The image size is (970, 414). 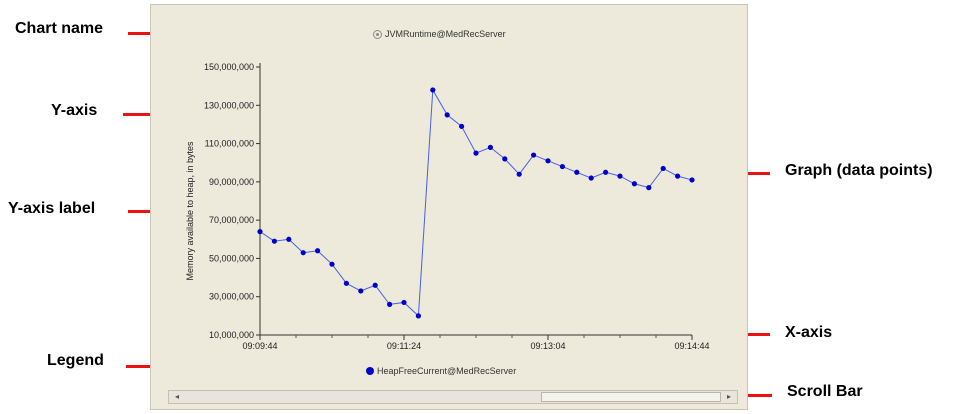 I want to click on callout-x-axis: X-axis, so click(x=809, y=332).